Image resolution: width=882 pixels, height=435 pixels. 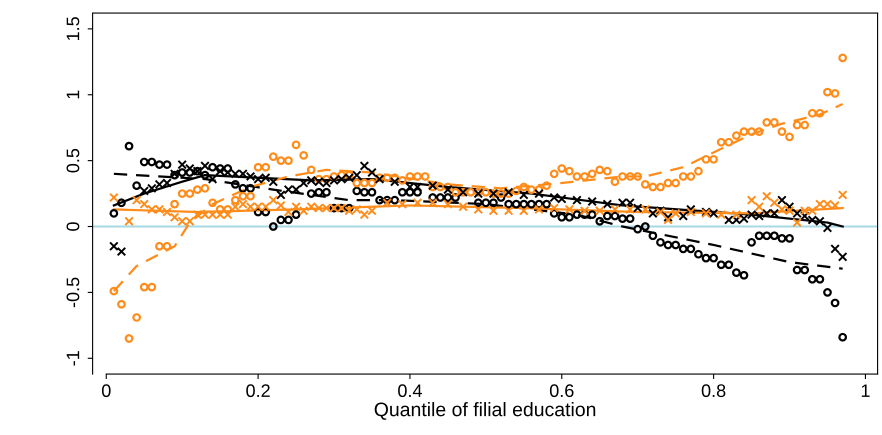 I want to click on x-tick-label: 0.4, so click(x=410, y=391).